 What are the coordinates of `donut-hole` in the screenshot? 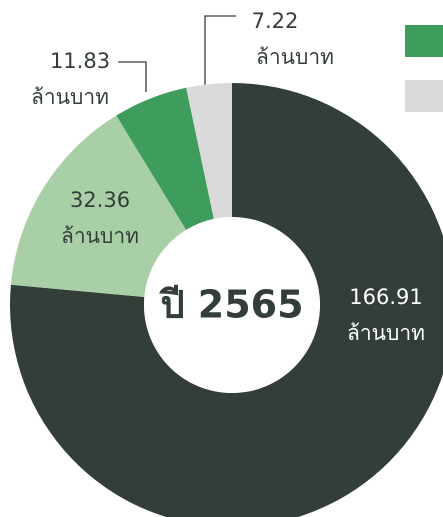 It's located at (232, 305).